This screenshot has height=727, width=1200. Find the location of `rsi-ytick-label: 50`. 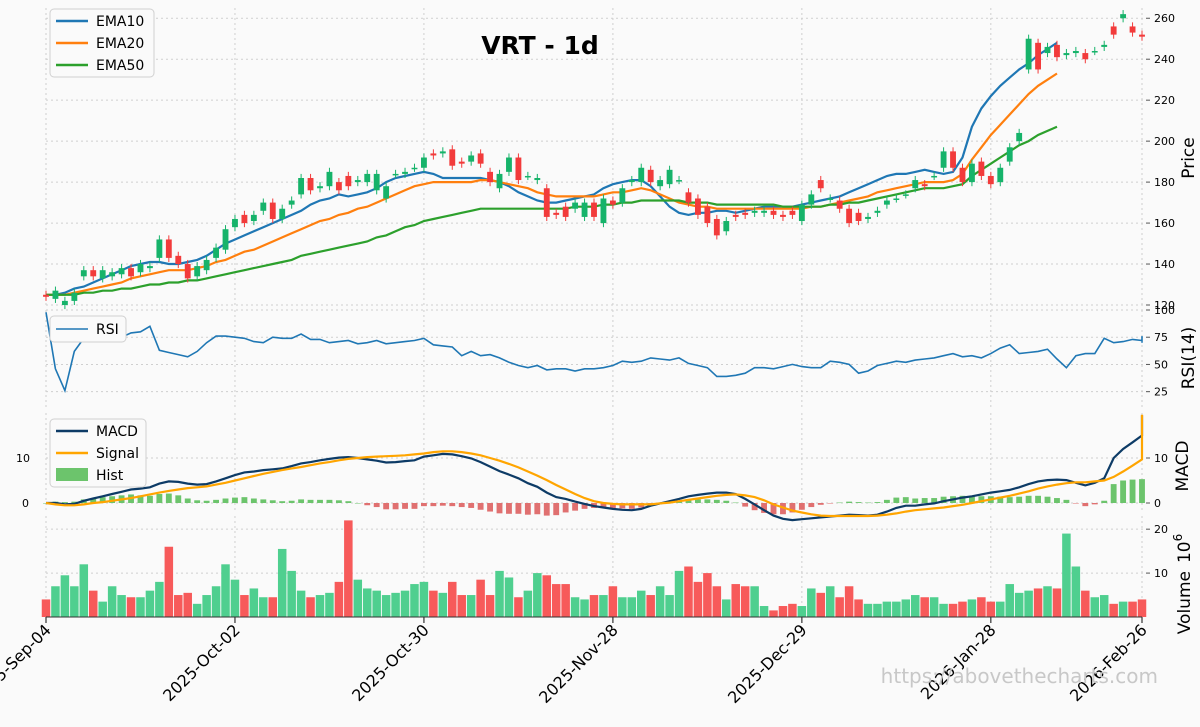

rsi-ytick-label: 50 is located at coordinates (1161, 364).